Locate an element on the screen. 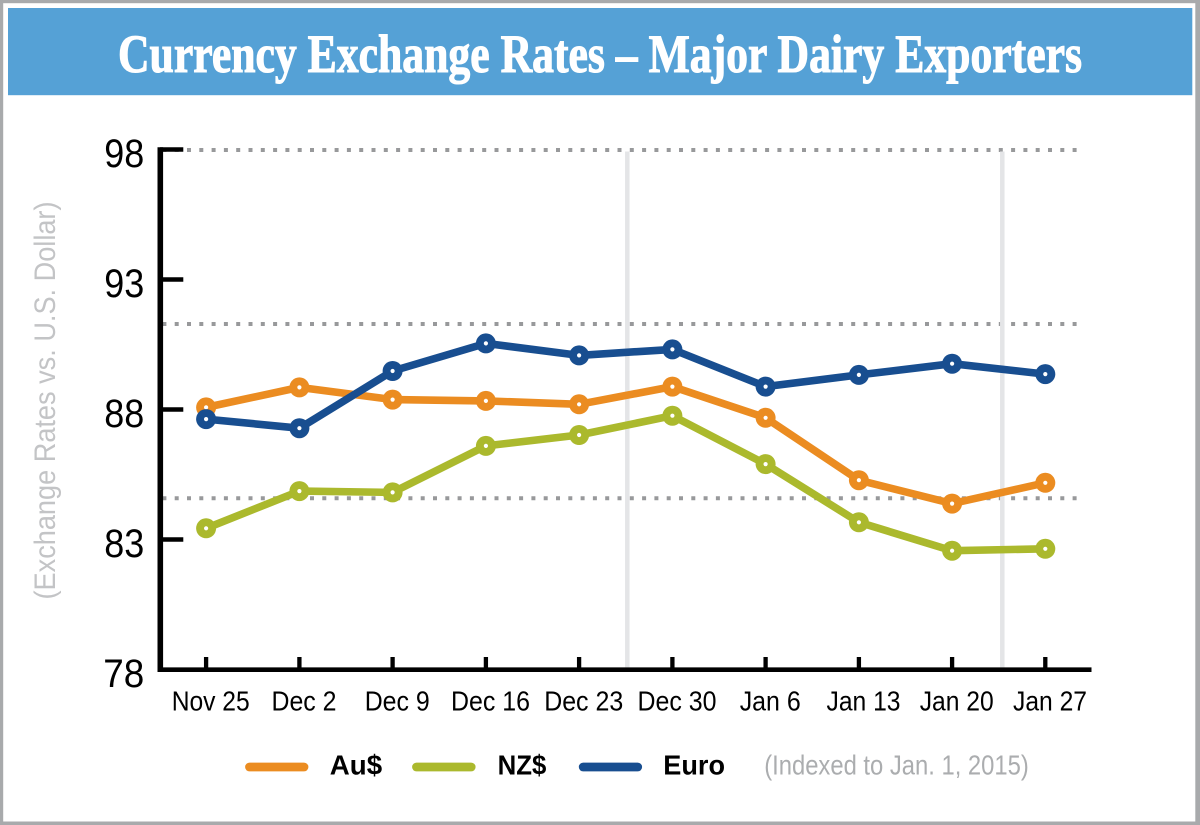  svg-text: Jan 20 is located at coordinates (957, 700).